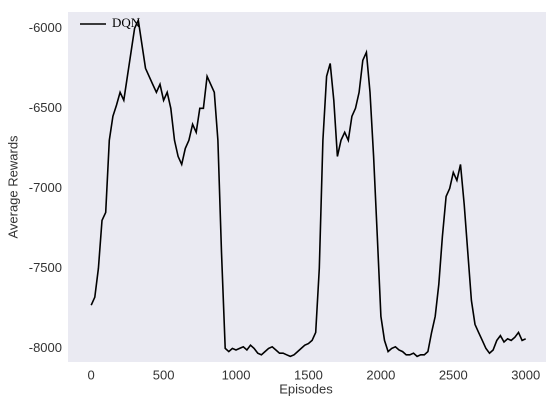 Image resolution: width=550 pixels, height=404 pixels. I want to click on x-tick-label: 1500, so click(308, 374).